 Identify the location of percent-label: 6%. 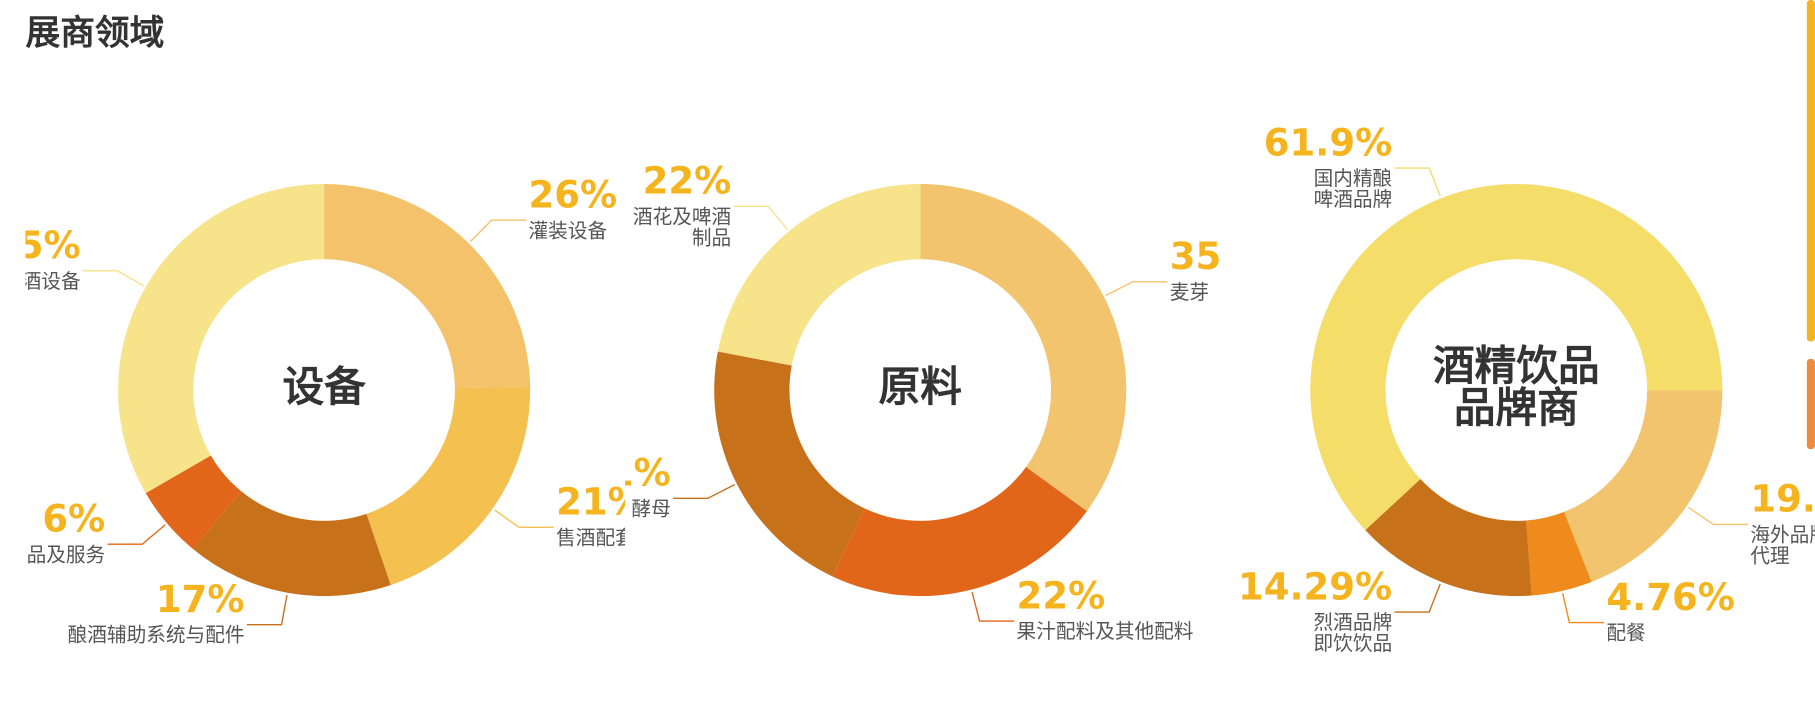
(73, 519).